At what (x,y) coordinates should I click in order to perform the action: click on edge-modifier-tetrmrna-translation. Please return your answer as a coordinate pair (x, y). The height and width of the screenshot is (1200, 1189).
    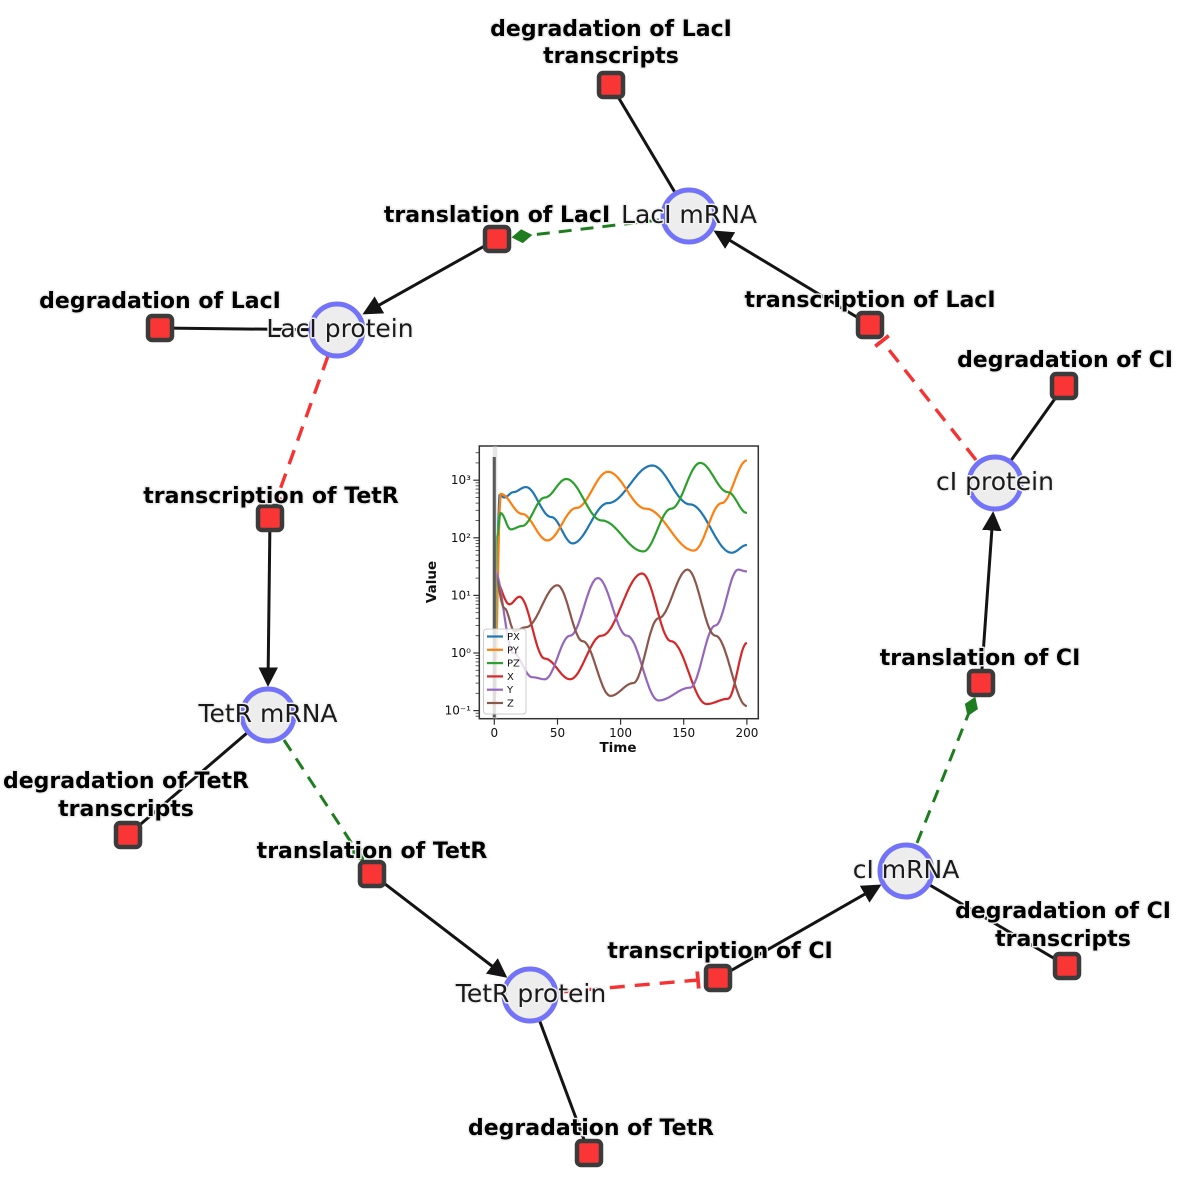
    Looking at the image, I should click on (323, 800).